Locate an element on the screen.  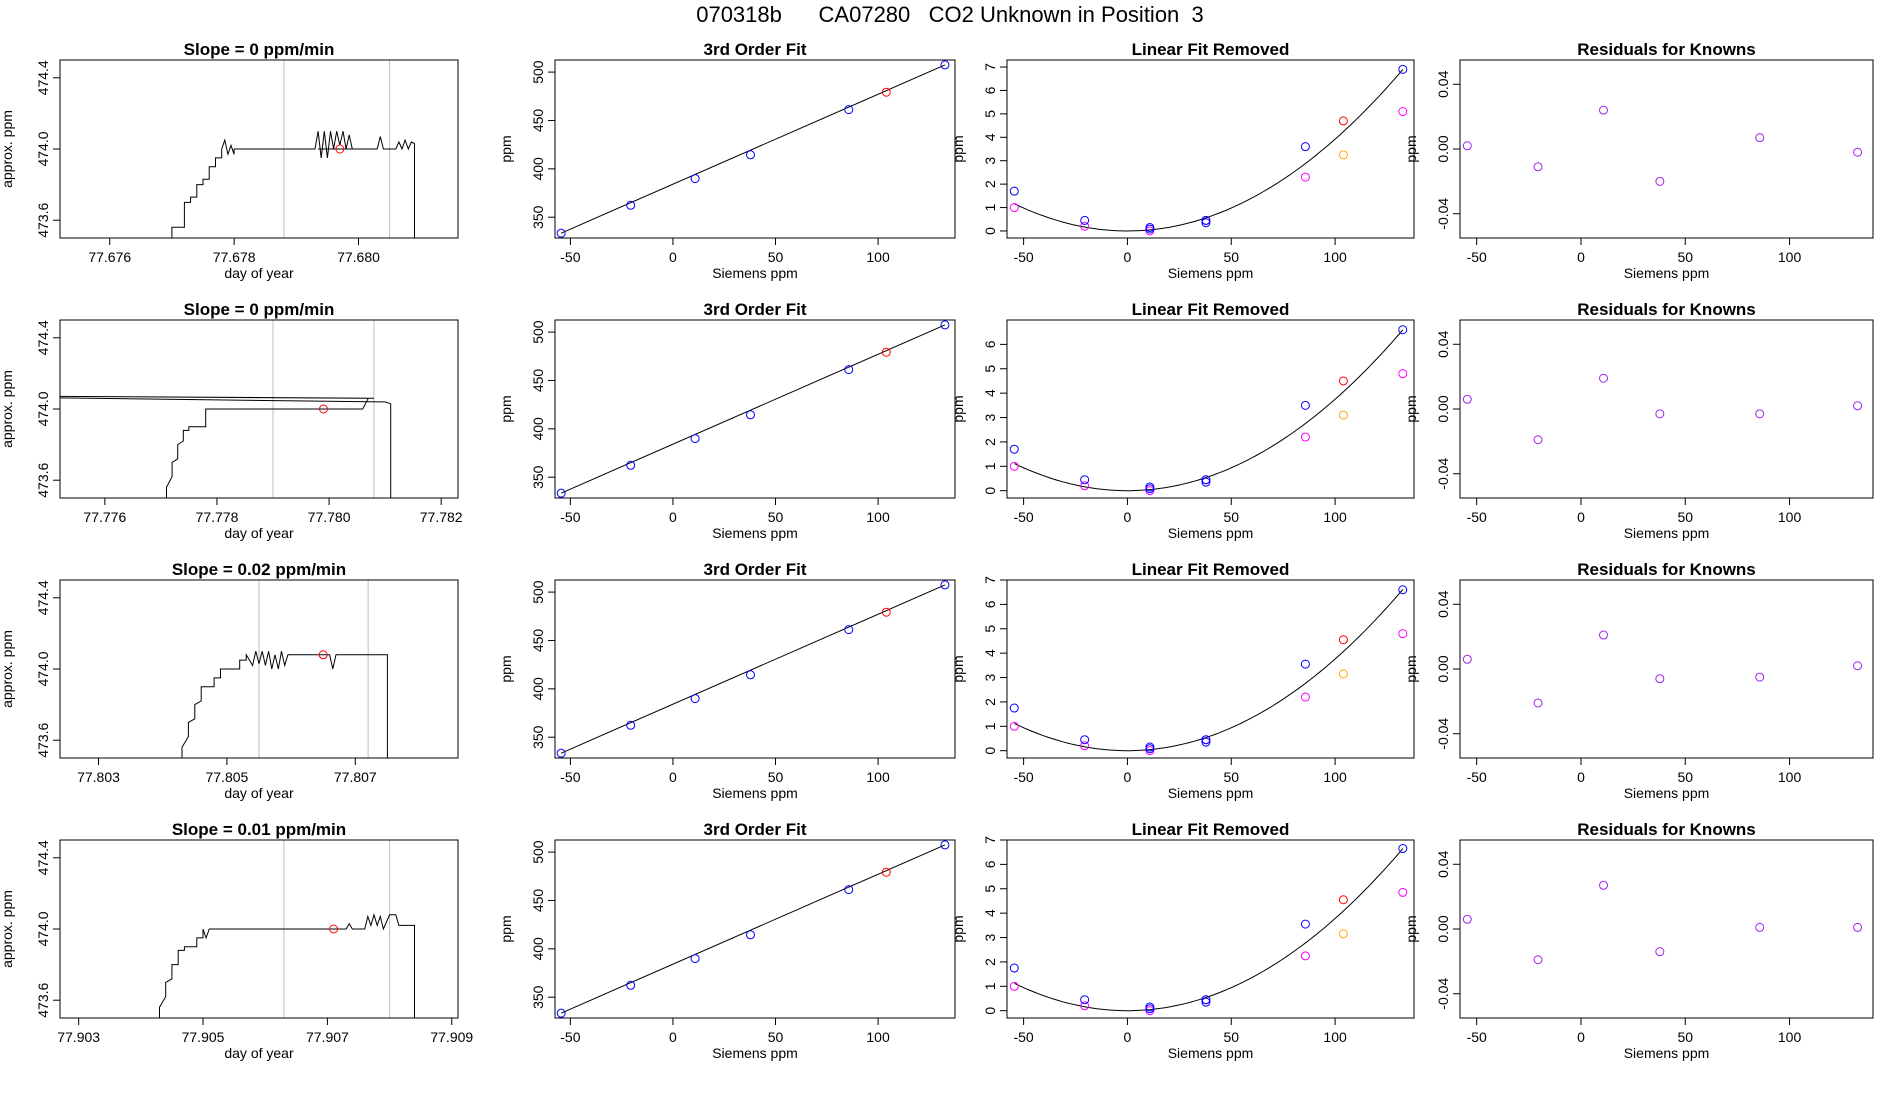
x-tick-label: 50 is located at coordinates (776, 1037).